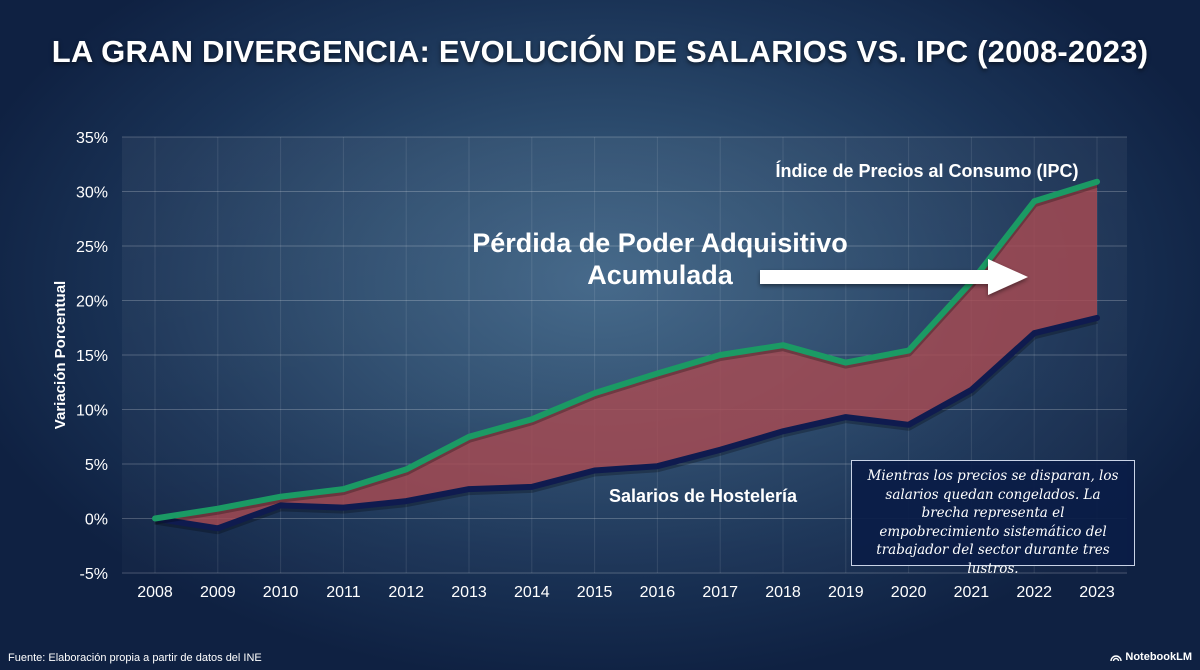  I want to click on gap-label-line-2: Acumulada, so click(660, 275).